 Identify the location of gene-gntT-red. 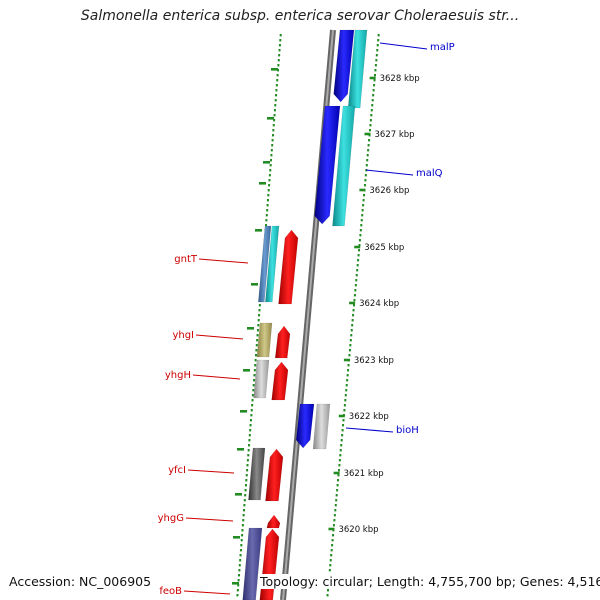
(288, 267).